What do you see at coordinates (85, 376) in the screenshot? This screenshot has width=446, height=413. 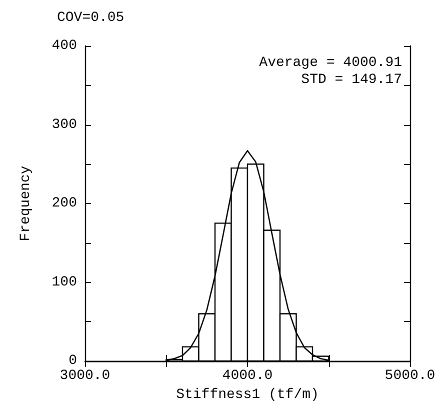 I see `x-tick-label: 3000.0` at bounding box center [85, 376].